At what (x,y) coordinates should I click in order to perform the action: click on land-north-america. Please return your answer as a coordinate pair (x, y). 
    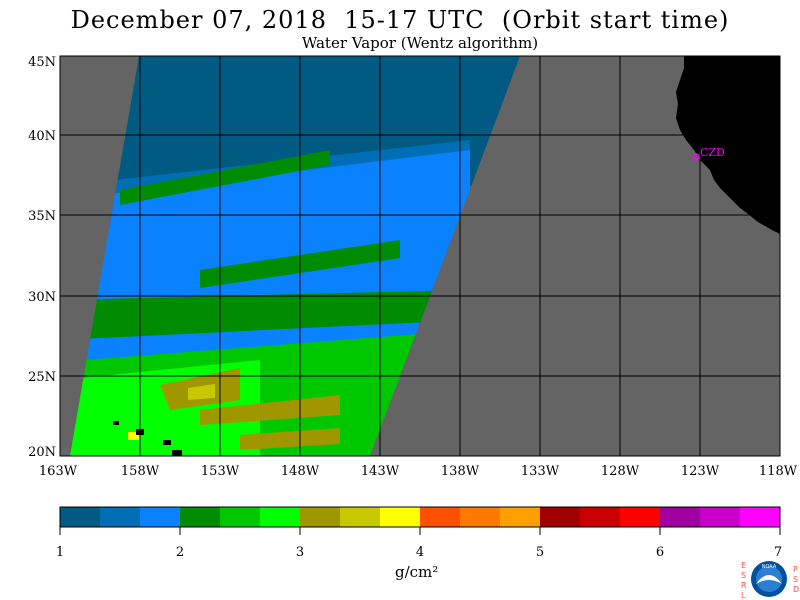
    Looking at the image, I should click on (728, 145).